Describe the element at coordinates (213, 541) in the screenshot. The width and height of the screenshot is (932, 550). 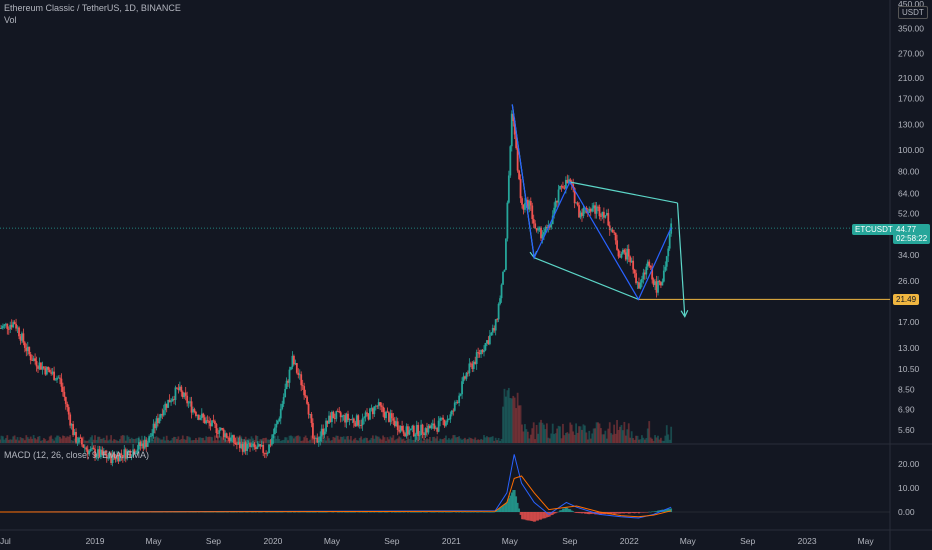
I see `x-tick-label: Sep` at that location.